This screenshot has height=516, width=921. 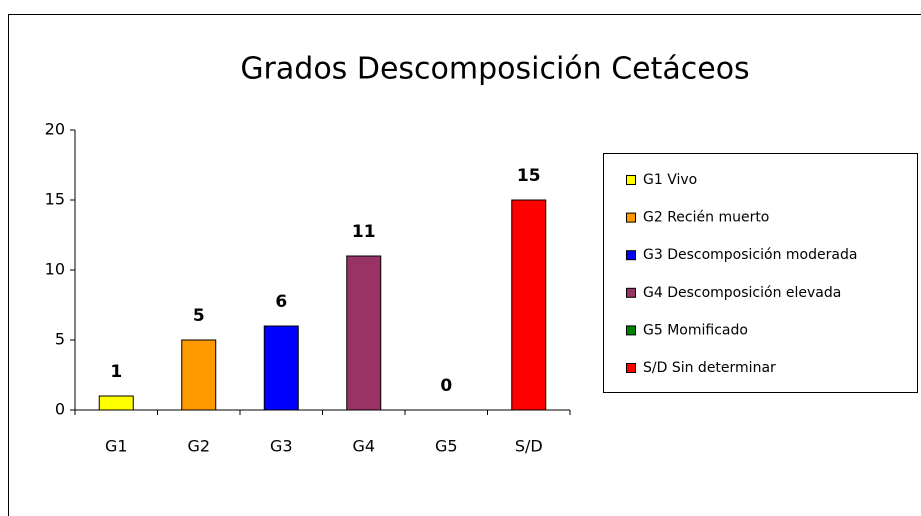 I want to click on data-label: 11, so click(x=364, y=232).